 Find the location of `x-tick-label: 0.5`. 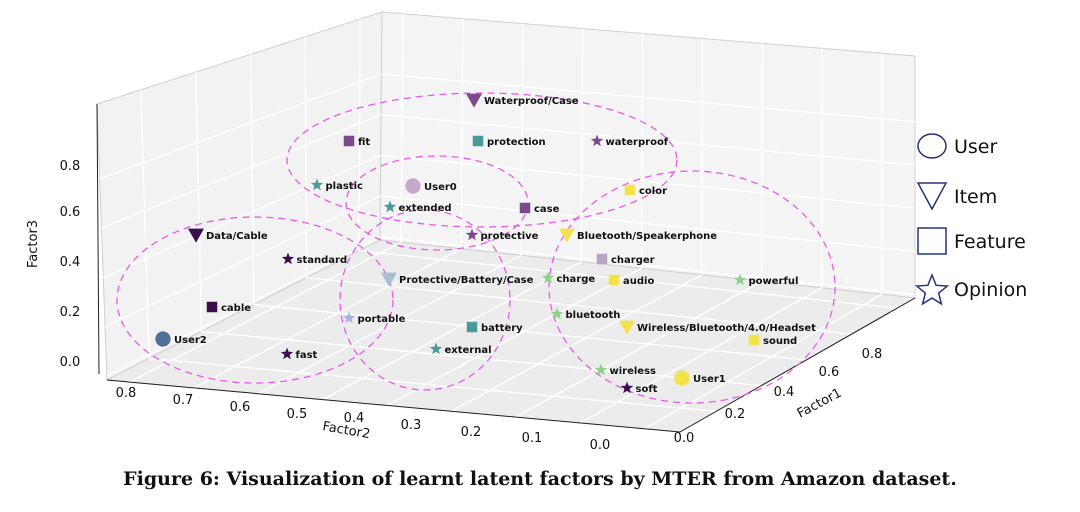

x-tick-label: 0.5 is located at coordinates (297, 414).